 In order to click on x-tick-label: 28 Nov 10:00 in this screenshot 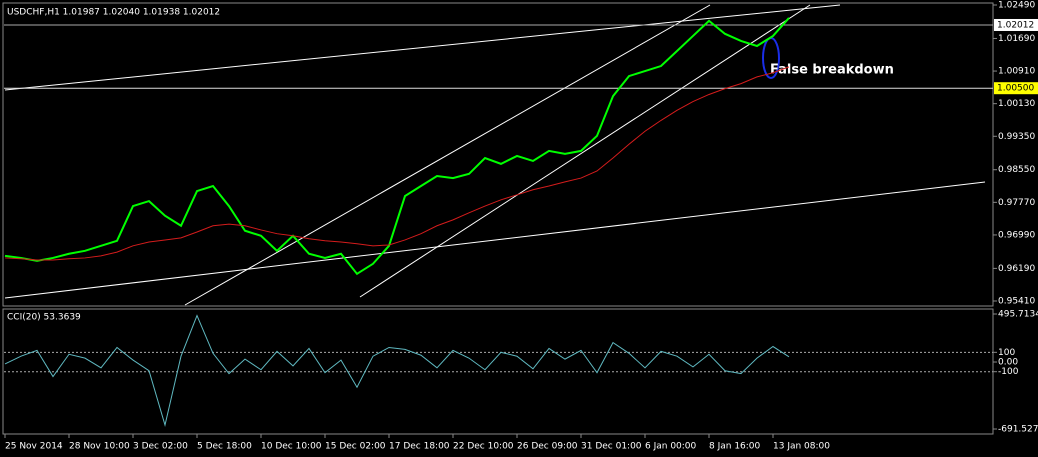, I will do `click(99, 447)`.